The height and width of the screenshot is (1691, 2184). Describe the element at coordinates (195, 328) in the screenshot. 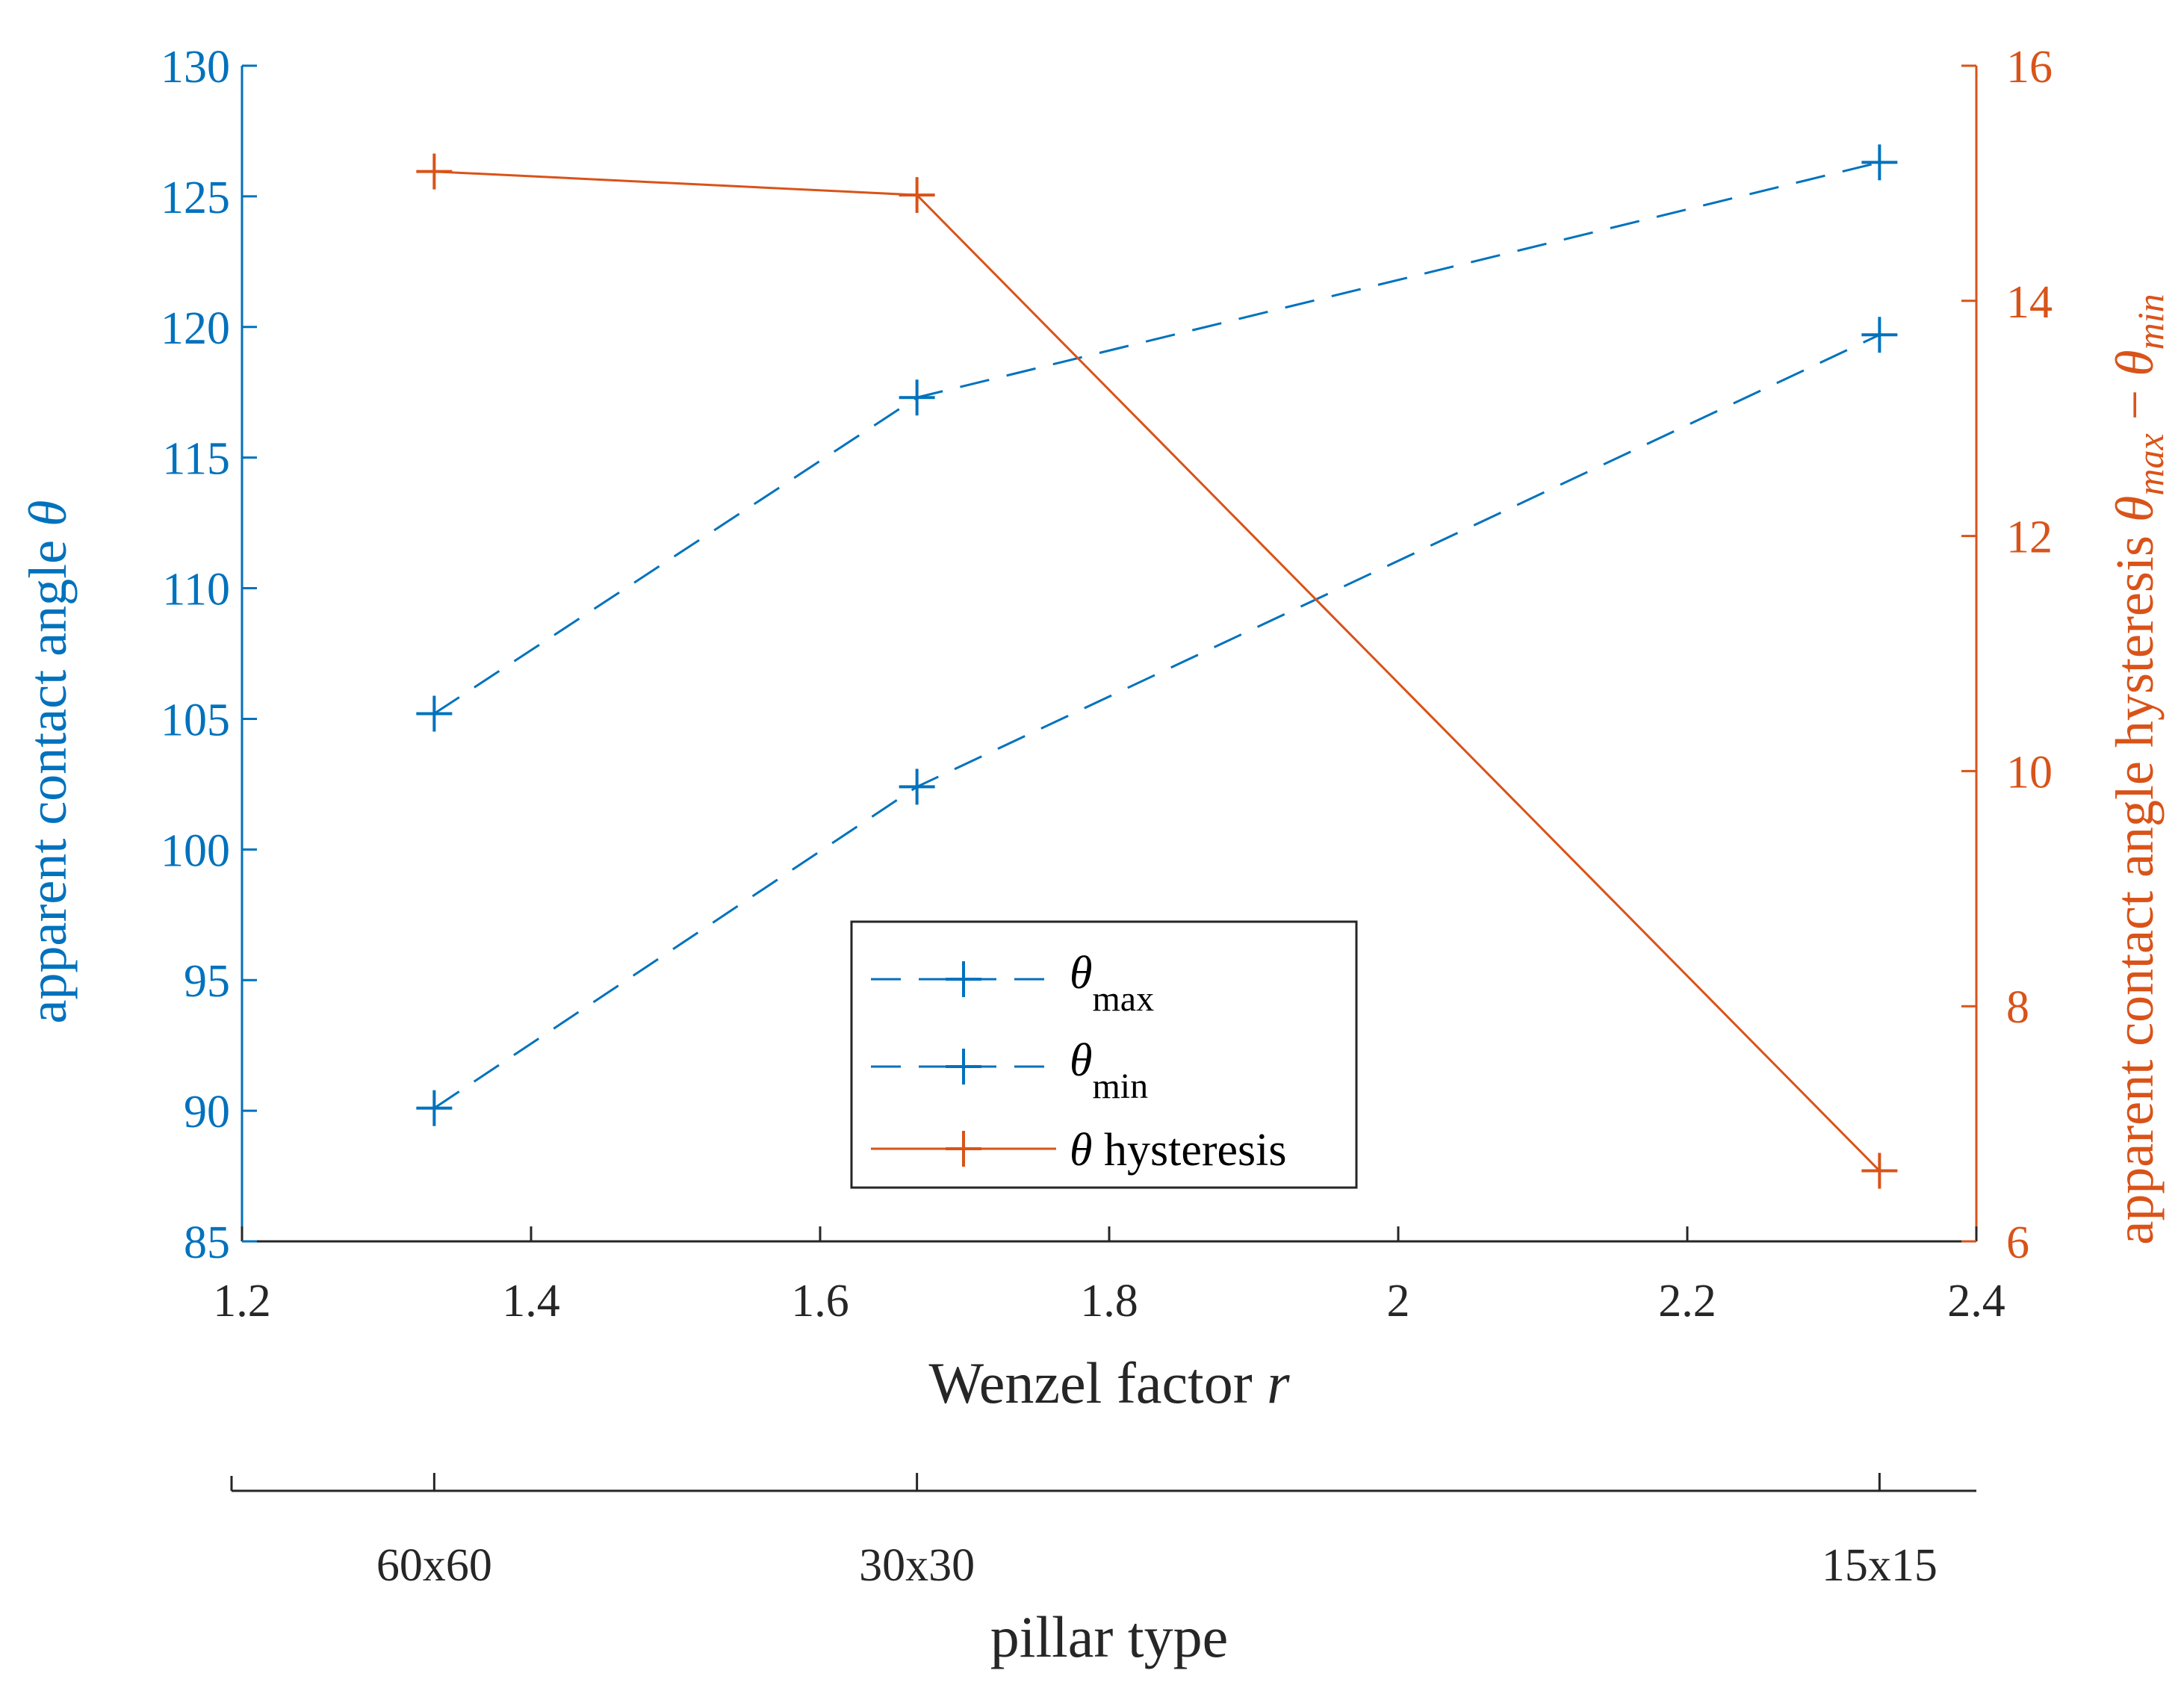

I see `y-left-tick-label: 120` at that location.